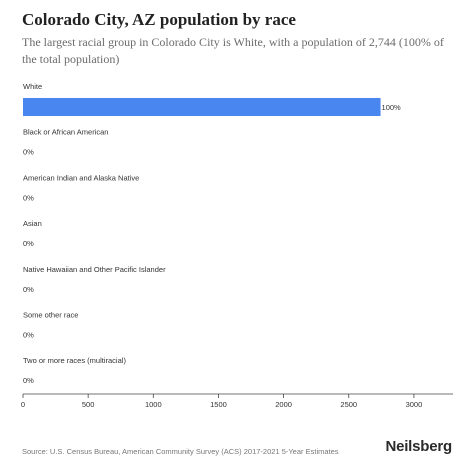  I want to click on x-tick-label: 3000, so click(414, 404).